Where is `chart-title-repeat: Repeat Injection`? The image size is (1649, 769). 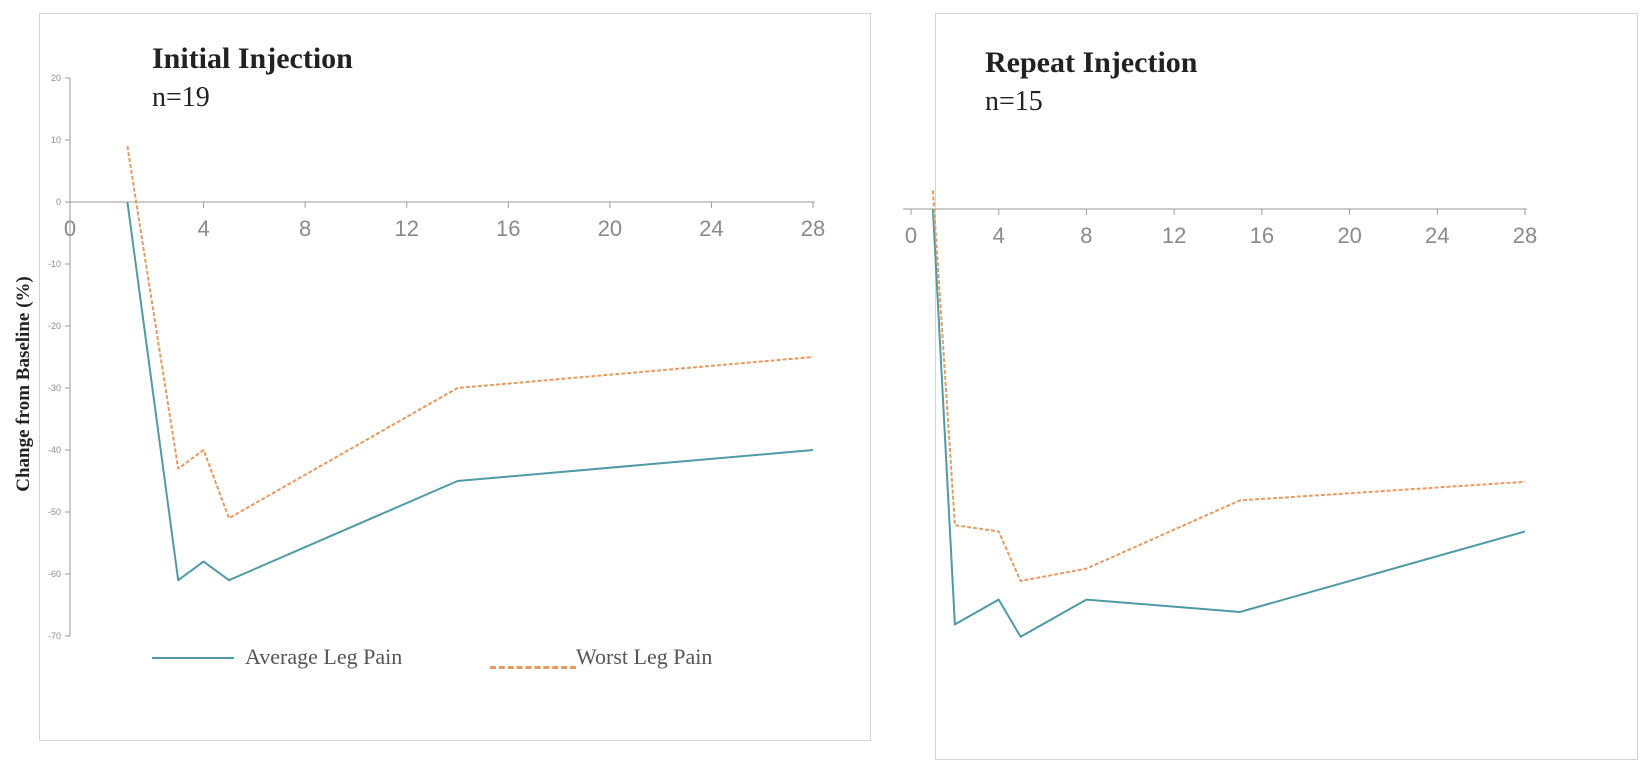 chart-title-repeat: Repeat Injection is located at coordinates (1091, 62).